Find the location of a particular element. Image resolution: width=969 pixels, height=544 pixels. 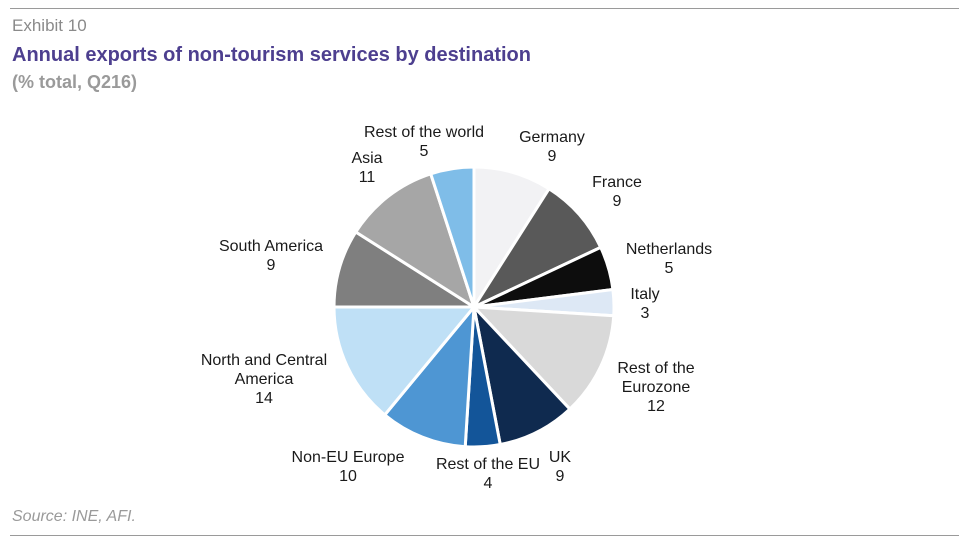

slice-label-france: France 9 is located at coordinates (617, 192).